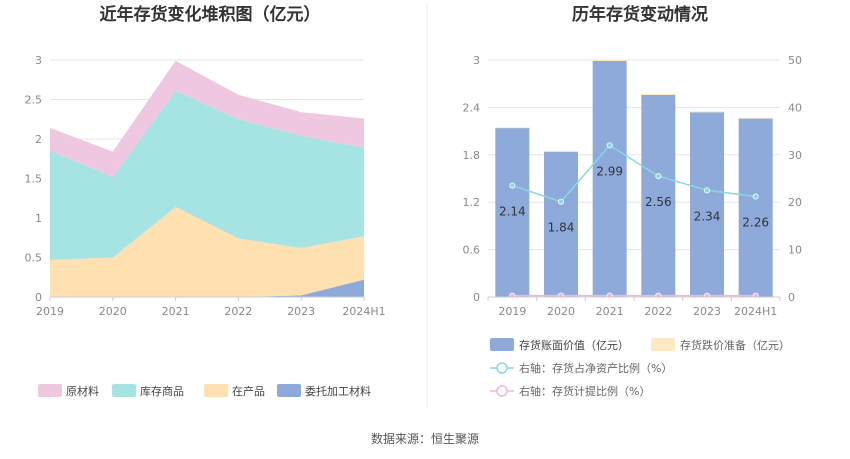  I want to click on left-y-tick-label: 3, so click(38, 60).